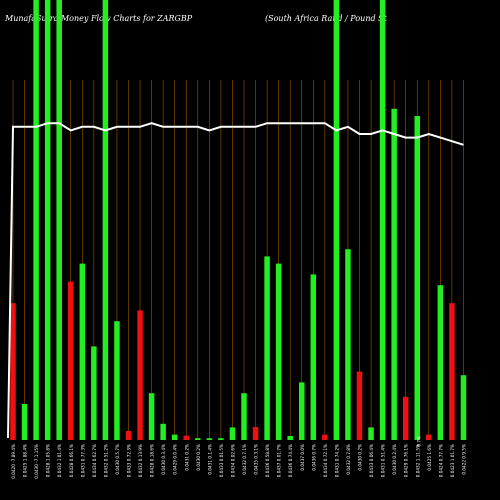 Image resolution: width=500 pixels, height=500 pixels. What do you see at coordinates (105, 460) in the screenshot?
I see `x-tick-label: 0.0432 0.51.2%` at bounding box center [105, 460].